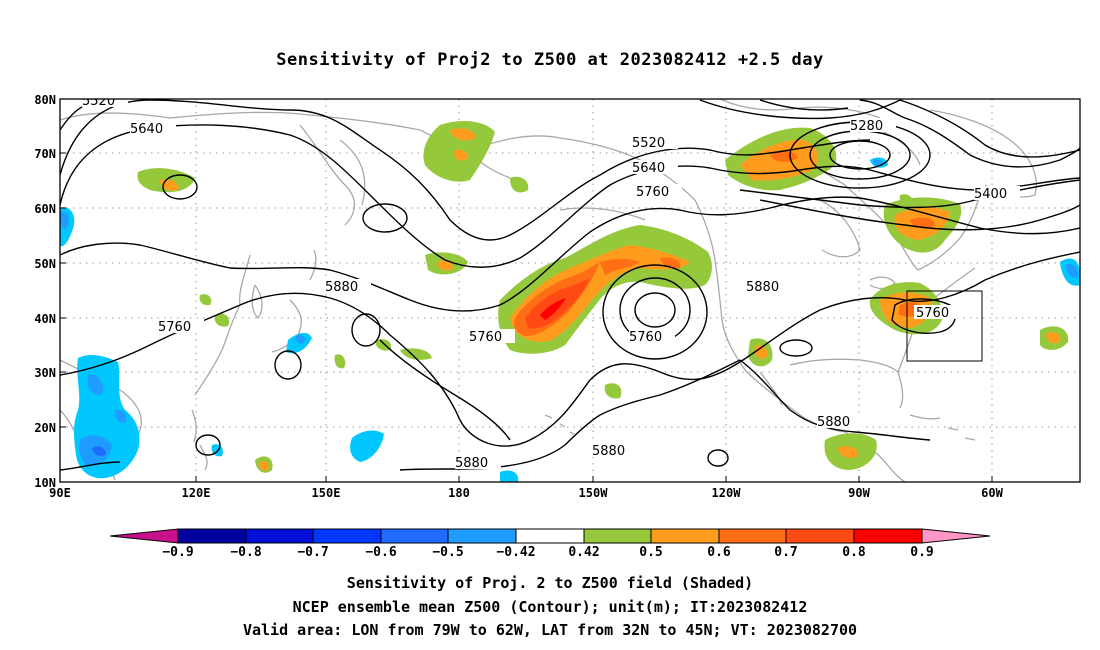 The image size is (1100, 650). Describe the element at coordinates (956, 536) in the screenshot. I see `colorbar-max-triangle` at that location.